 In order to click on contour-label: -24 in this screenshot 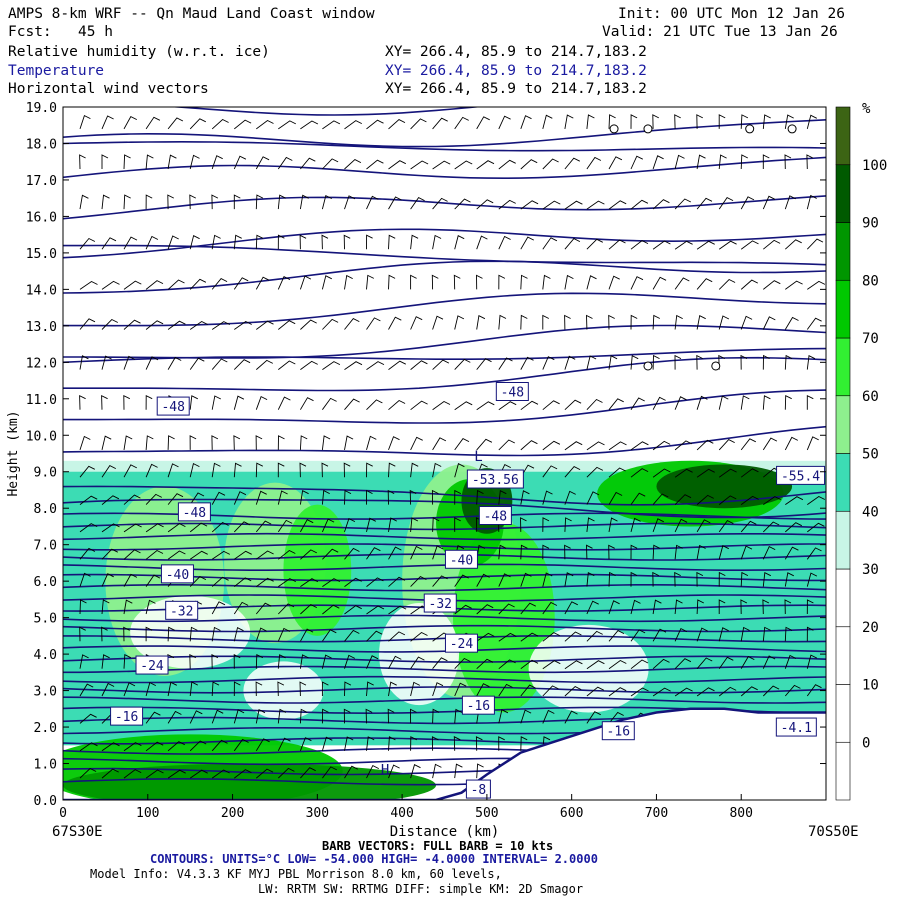, I will do `click(461, 643)`.